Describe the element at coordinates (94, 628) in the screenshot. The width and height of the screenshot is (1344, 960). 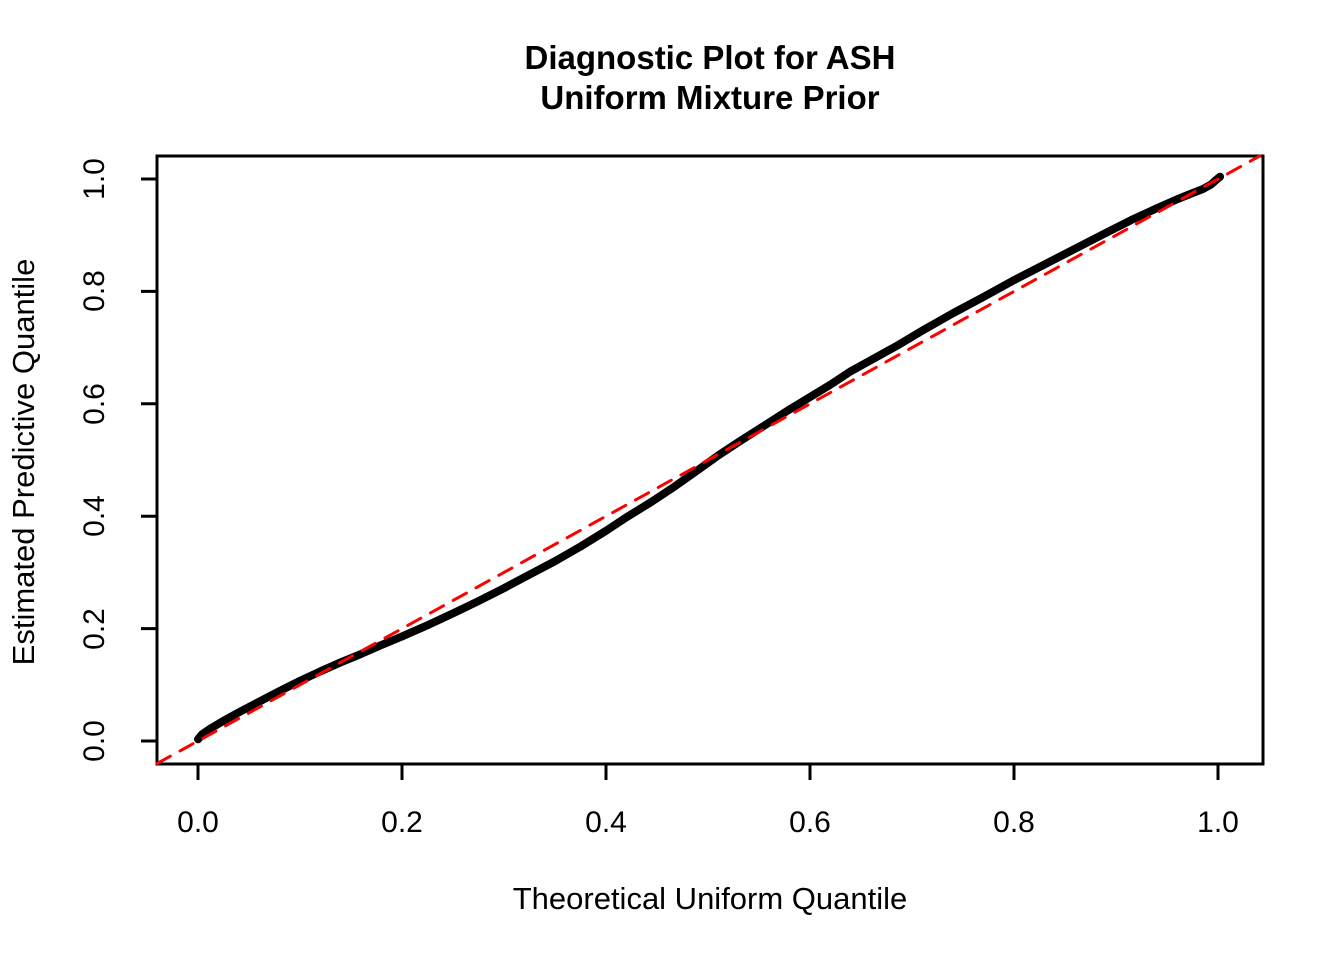
I see `y-tick-label: 0.2` at that location.